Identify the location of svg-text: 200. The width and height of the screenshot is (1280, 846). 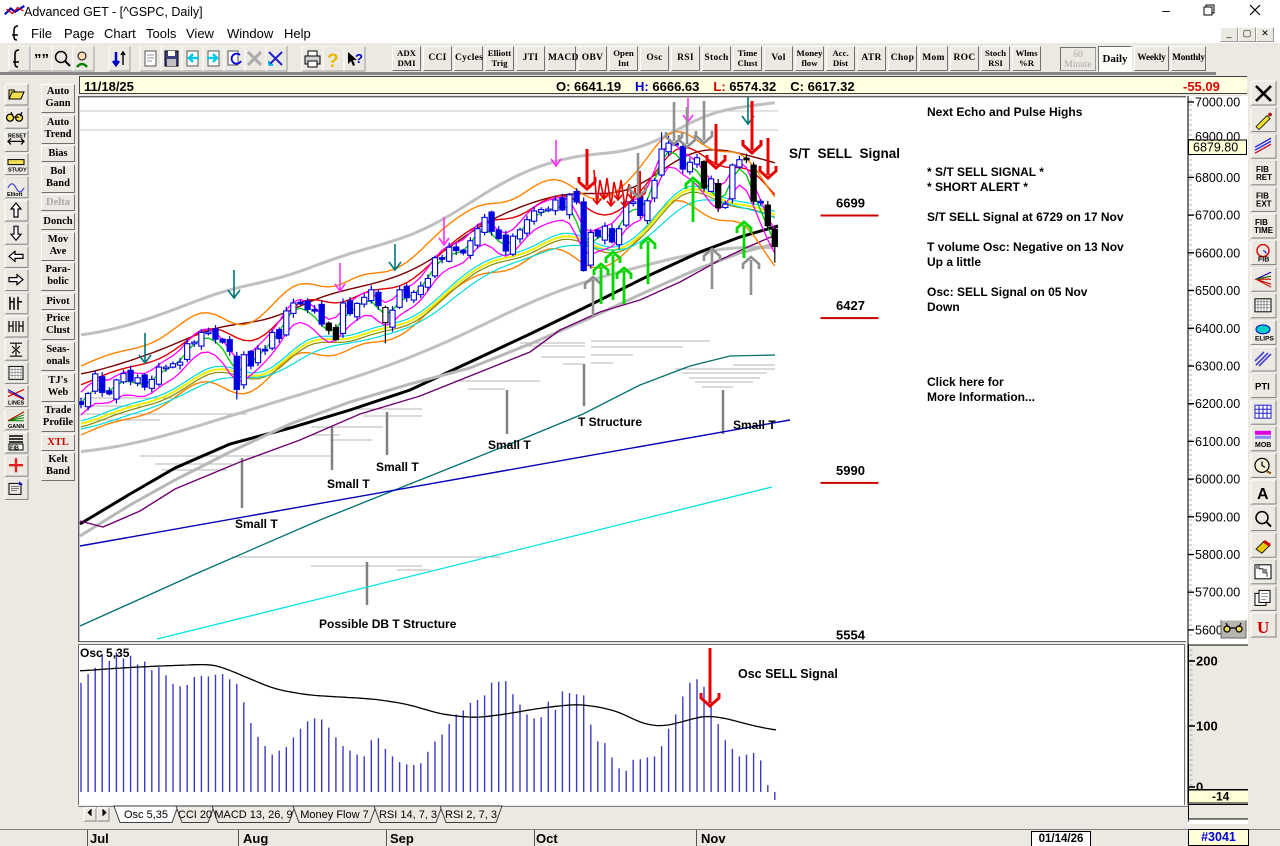
(1207, 661).